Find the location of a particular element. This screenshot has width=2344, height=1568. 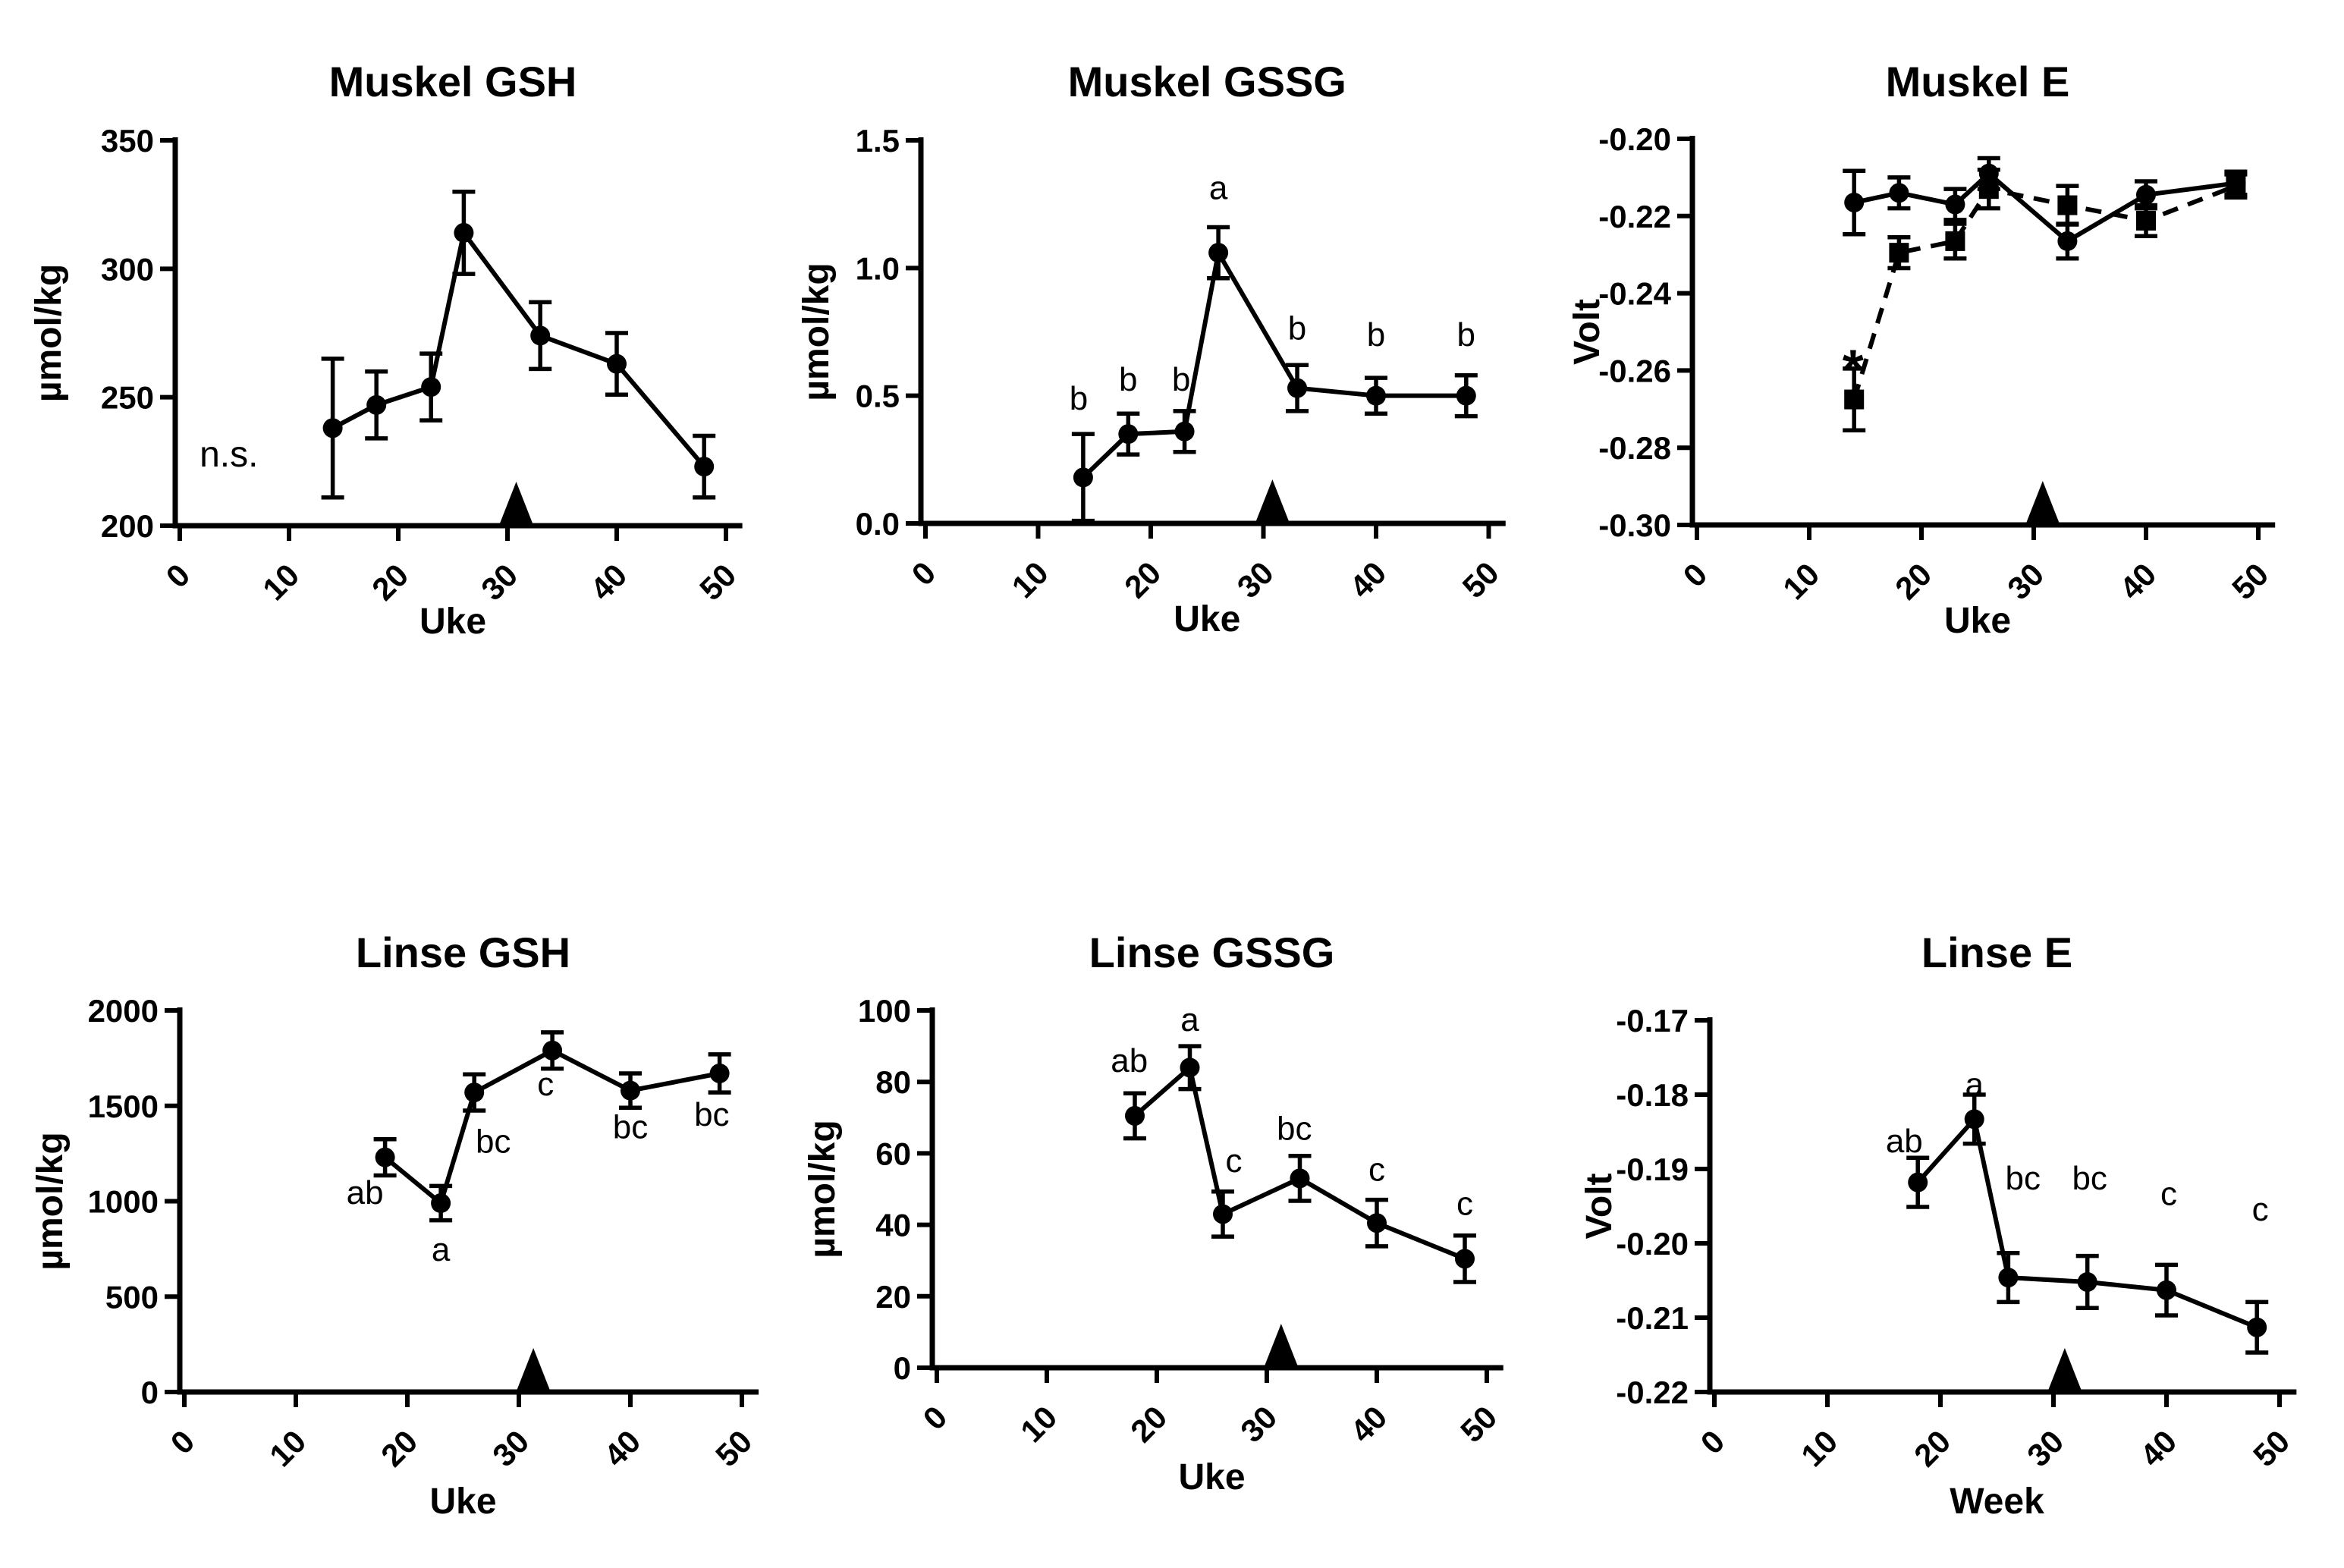

y-tick-label: -0.17 is located at coordinates (1652, 1021).